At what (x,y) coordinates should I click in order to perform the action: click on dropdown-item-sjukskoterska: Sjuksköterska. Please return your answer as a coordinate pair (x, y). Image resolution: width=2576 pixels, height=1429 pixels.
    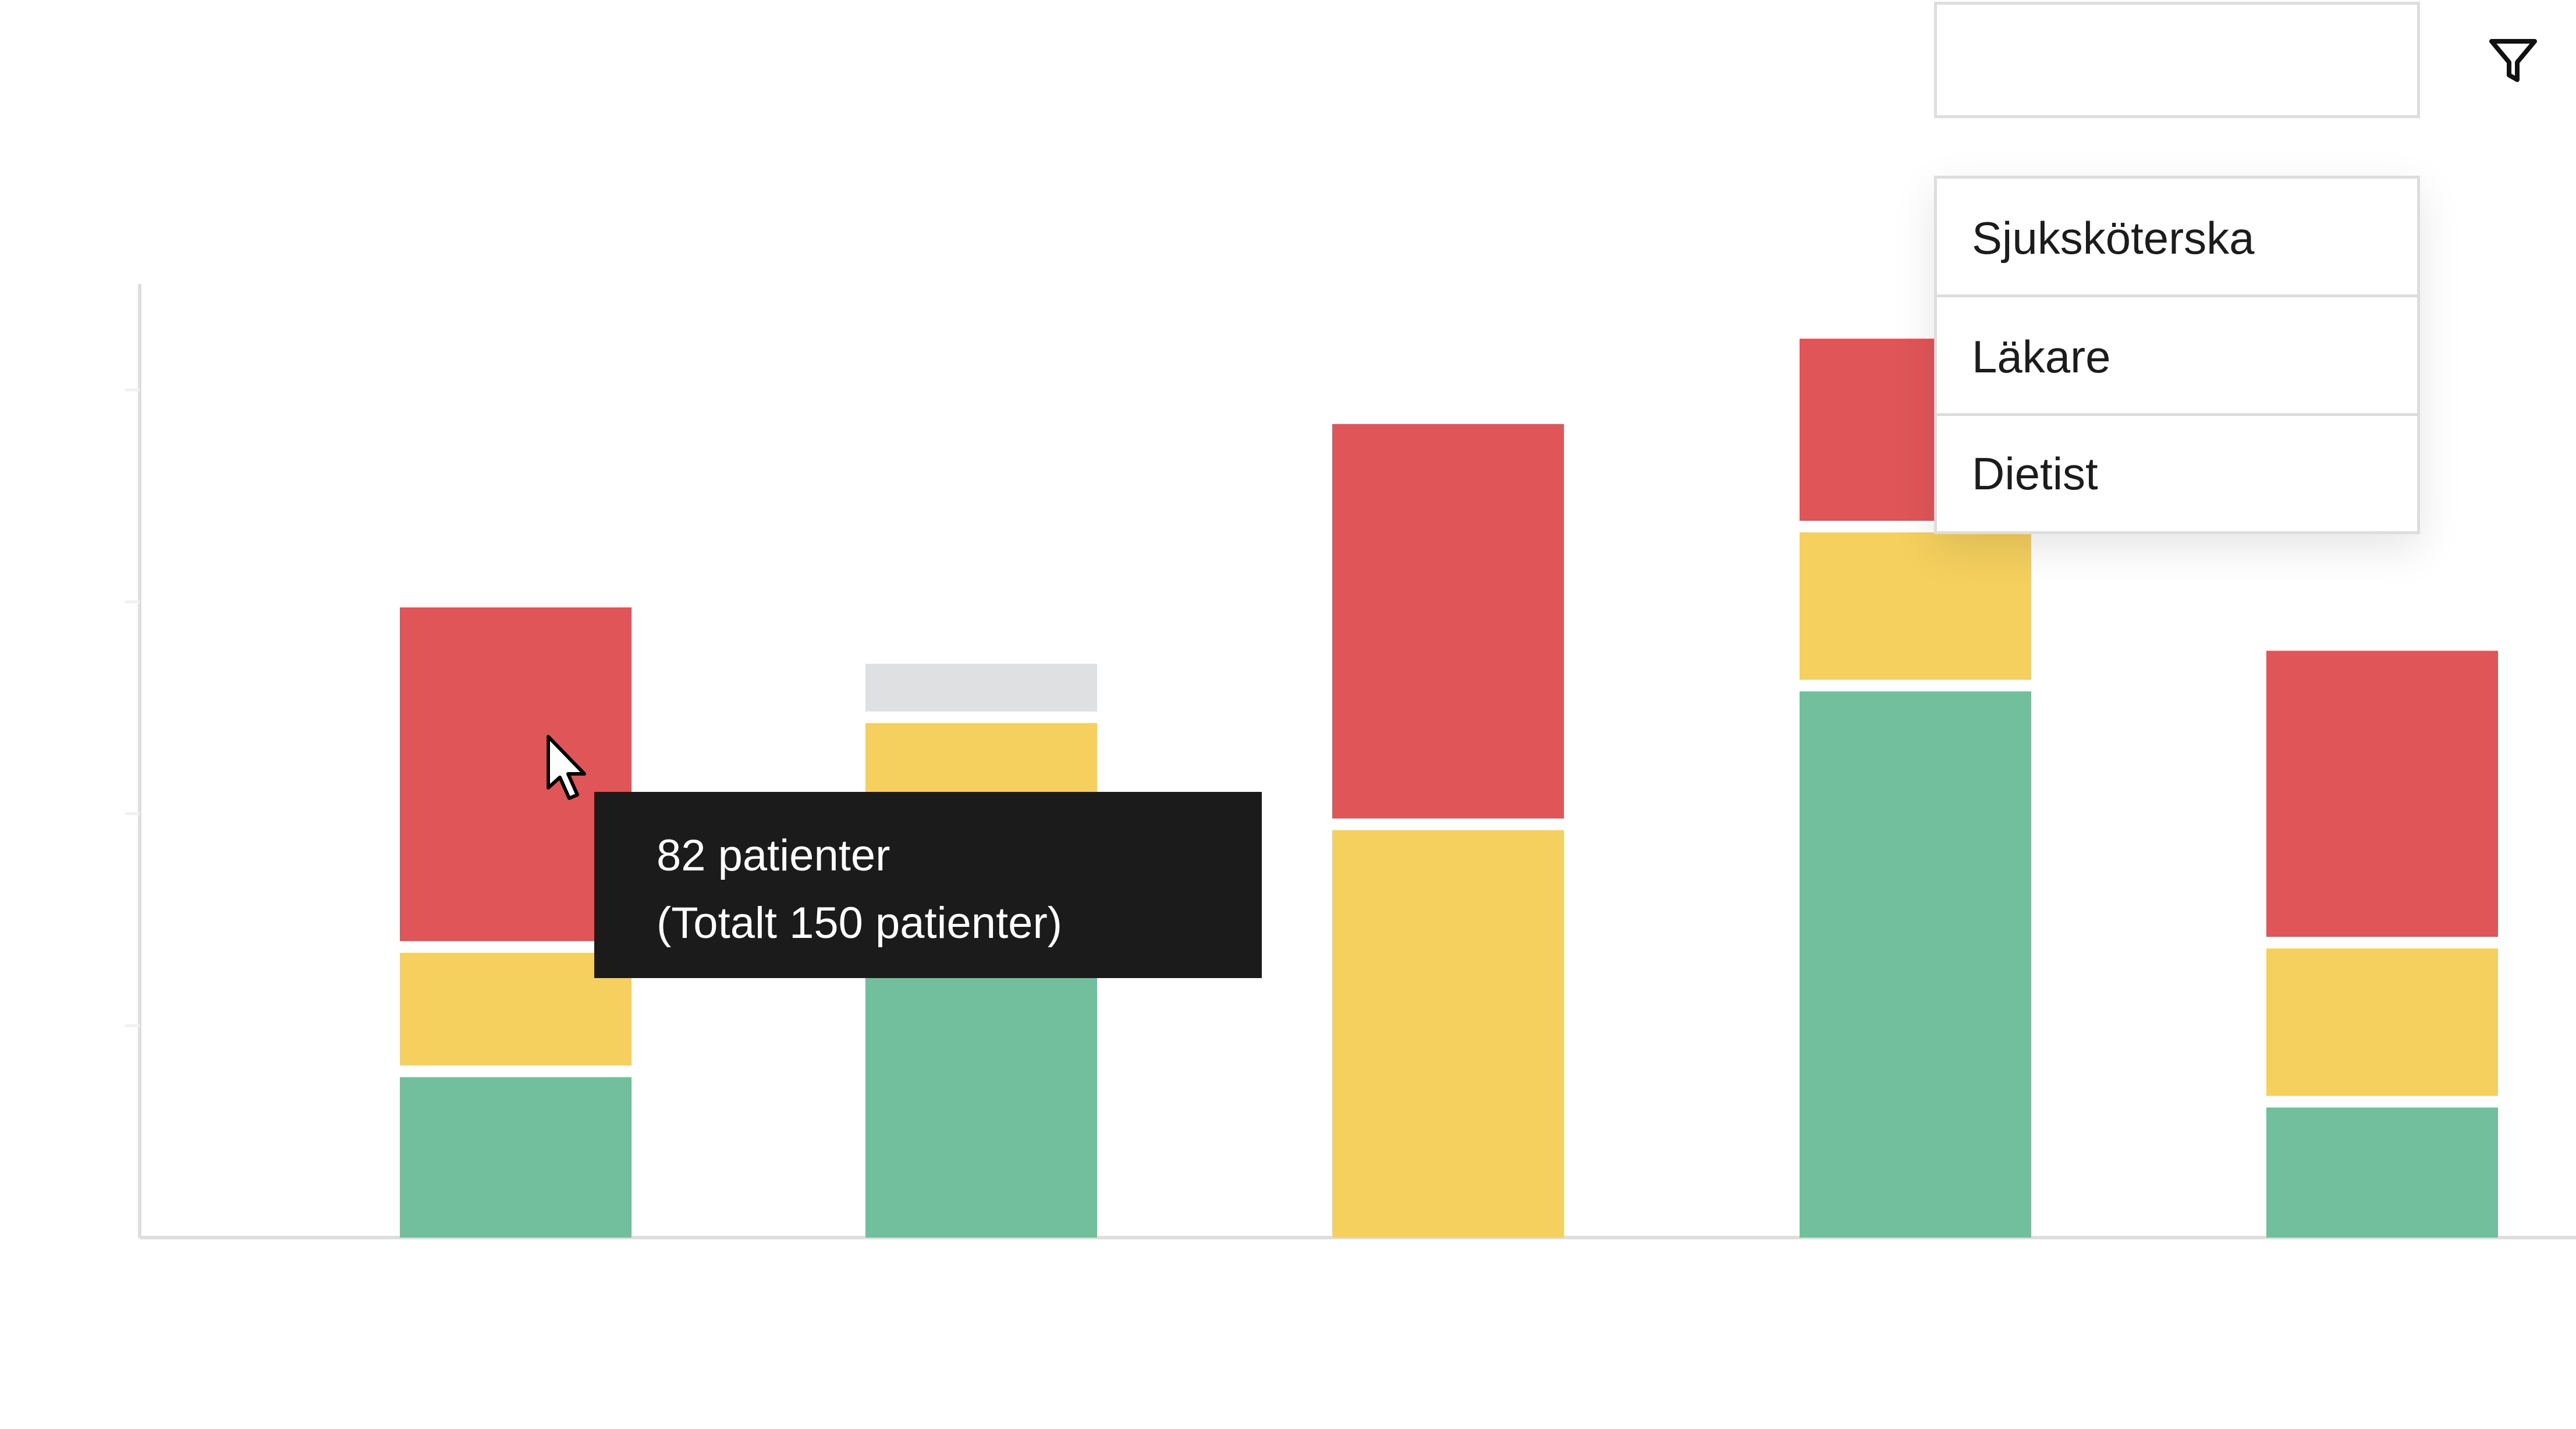
    Looking at the image, I should click on (2177, 238).